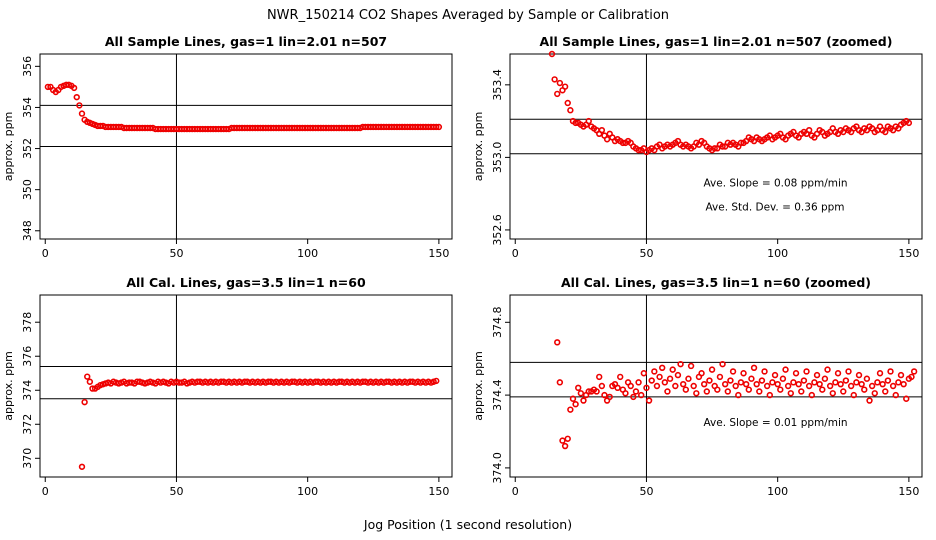  What do you see at coordinates (246, 282) in the screenshot?
I see `panel-title: All Cal. Lines, gas=3.5 lin=1 n=60` at bounding box center [246, 282].